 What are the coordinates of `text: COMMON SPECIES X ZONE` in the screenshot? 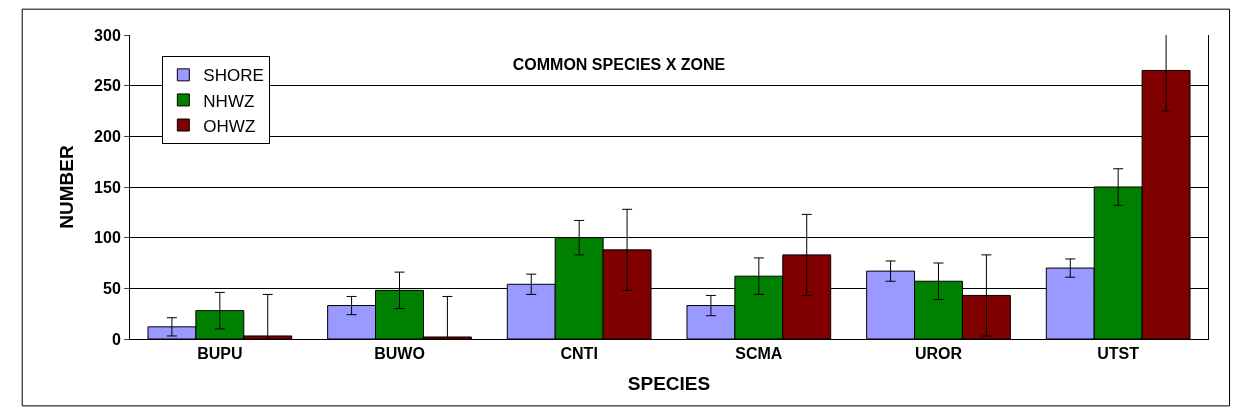 It's located at (619, 64).